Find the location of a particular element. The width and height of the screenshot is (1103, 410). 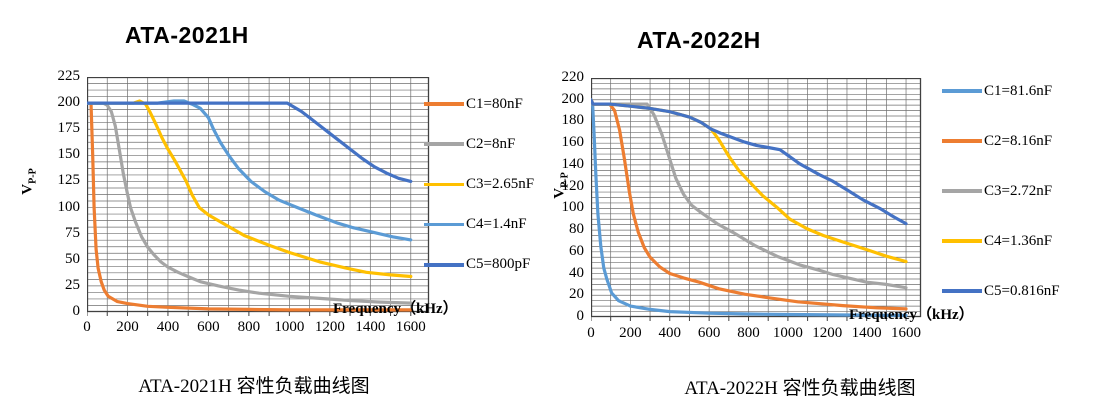

legend-entry-c3: C3=2.72nF is located at coordinates (997, 191).